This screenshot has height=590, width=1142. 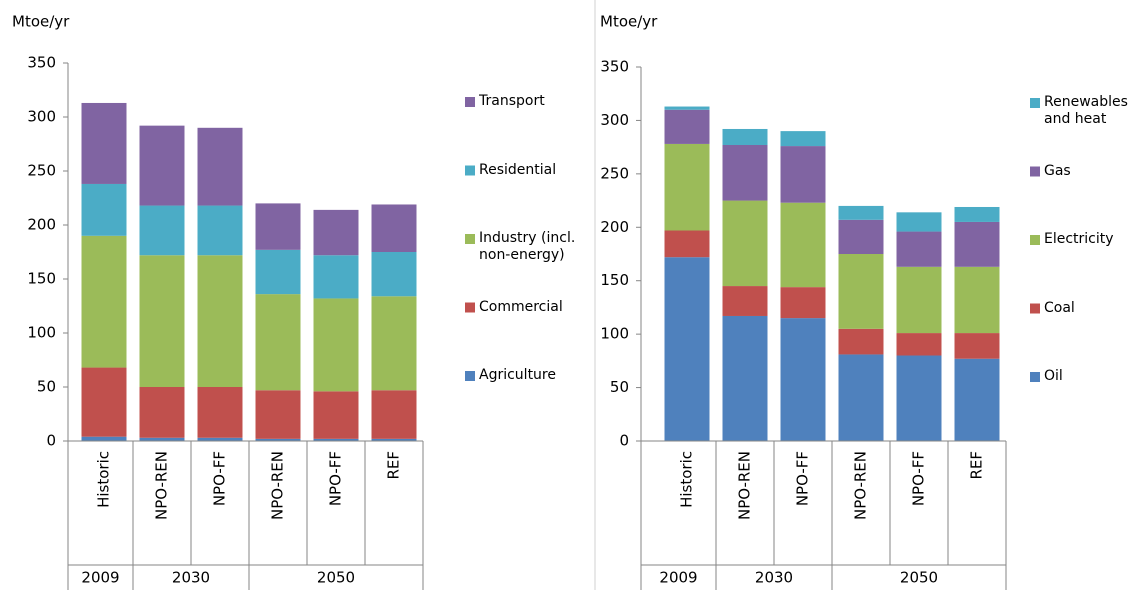 I want to click on legend-label: Coal, so click(x=1059, y=307).